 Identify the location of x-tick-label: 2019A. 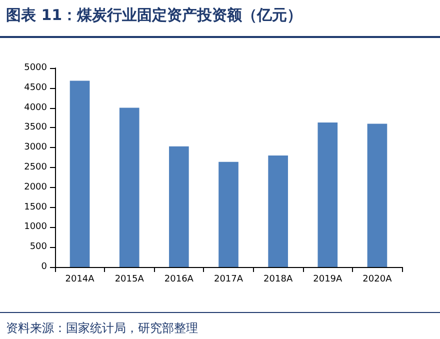
(328, 279).